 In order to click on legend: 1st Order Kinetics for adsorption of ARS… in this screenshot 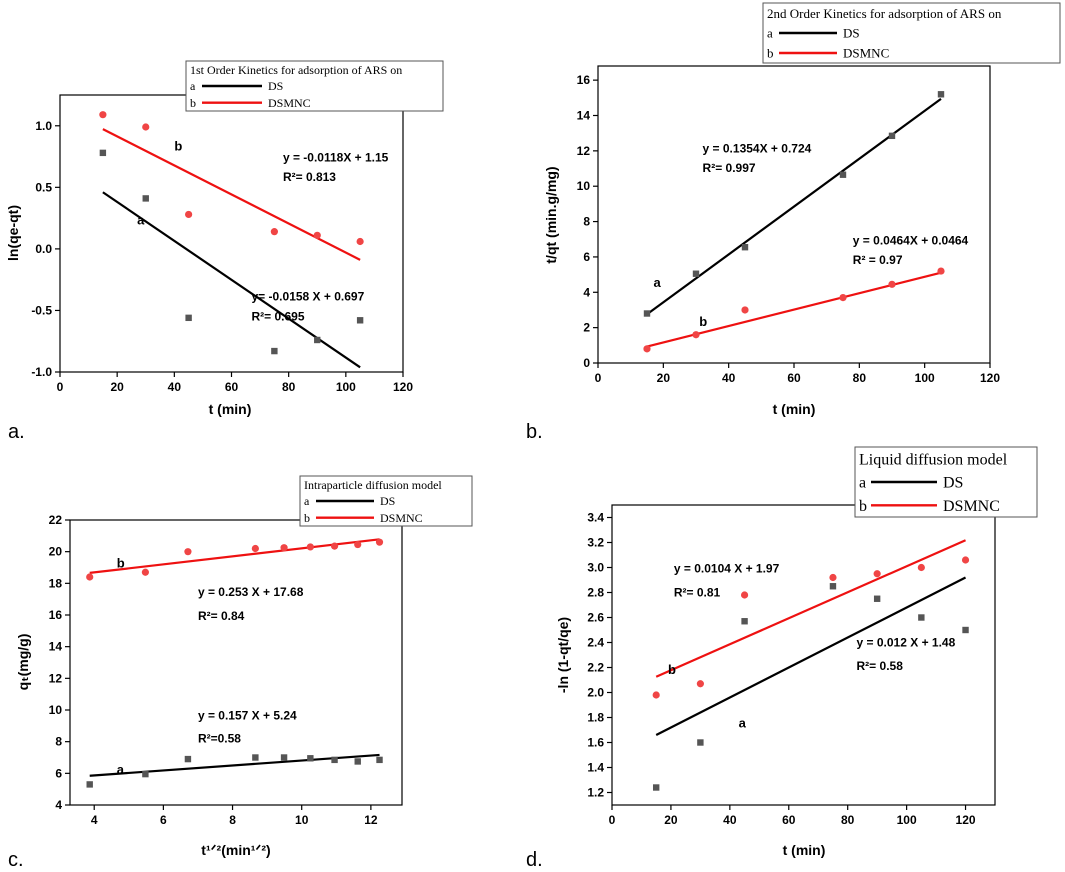, I will do `click(314, 86)`.